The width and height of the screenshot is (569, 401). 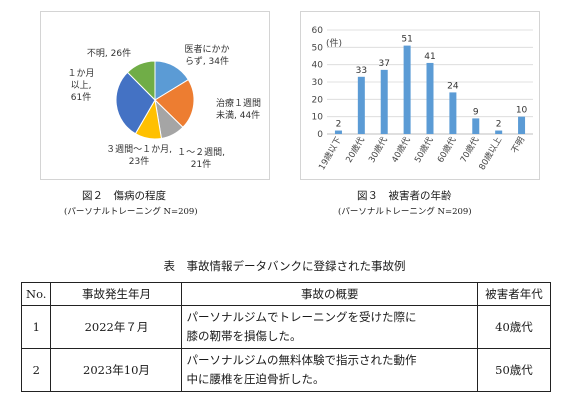 What do you see at coordinates (124, 196) in the screenshot?
I see `fig2-caption: 図２ 傷病の程度` at bounding box center [124, 196].